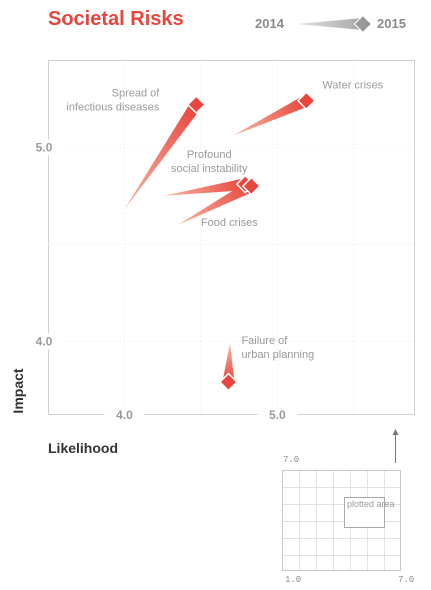 The height and width of the screenshot is (590, 431). I want to click on inset-x-tick-max: 7.0, so click(406, 580).